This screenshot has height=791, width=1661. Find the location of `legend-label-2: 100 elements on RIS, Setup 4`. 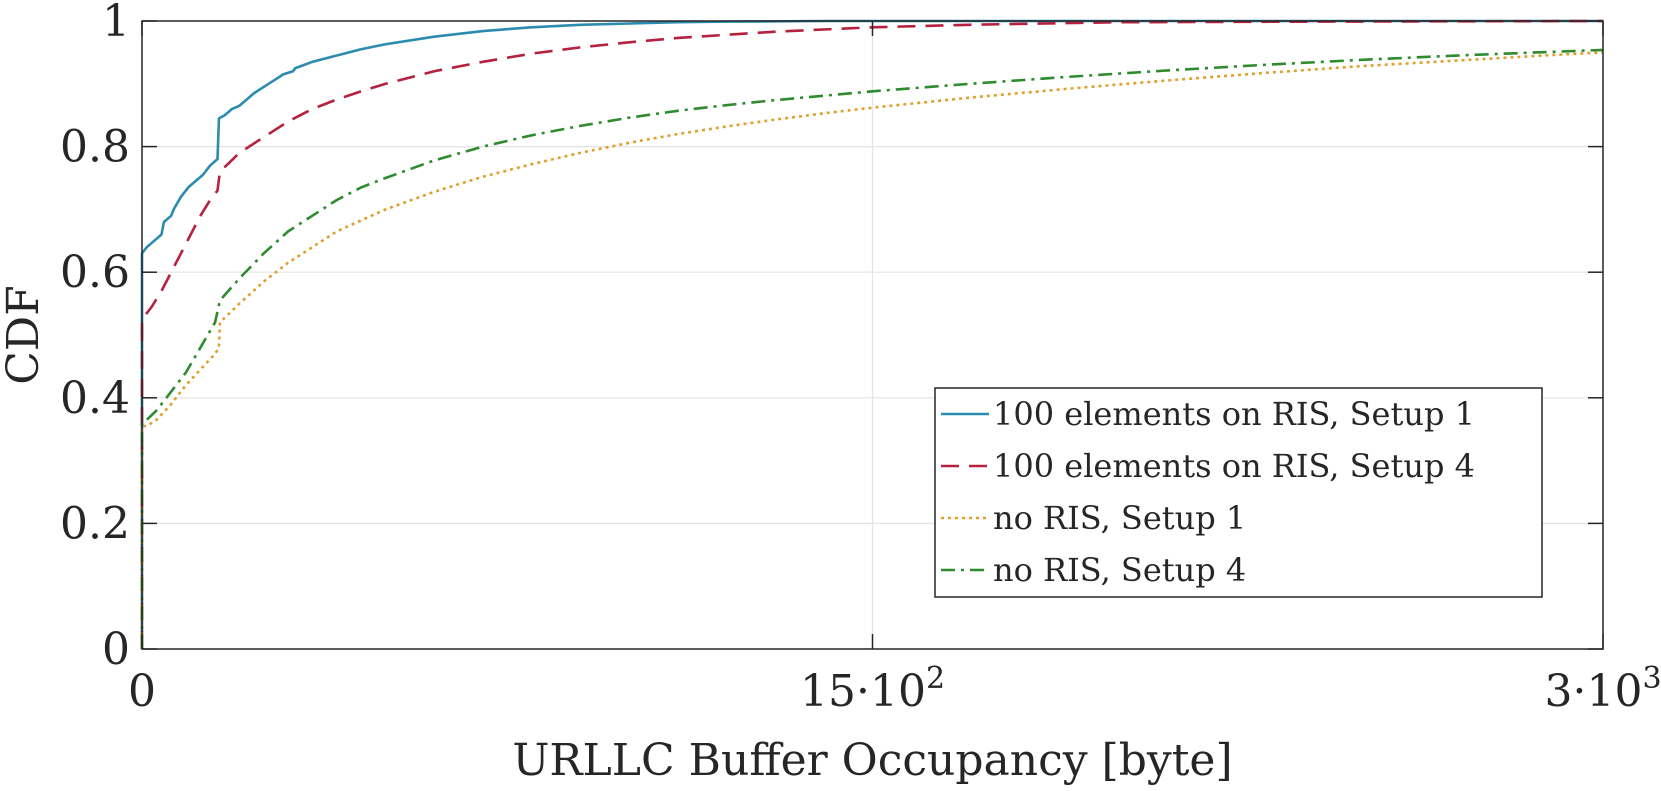

legend-label-2: 100 elements on RIS, Setup 4 is located at coordinates (1234, 466).